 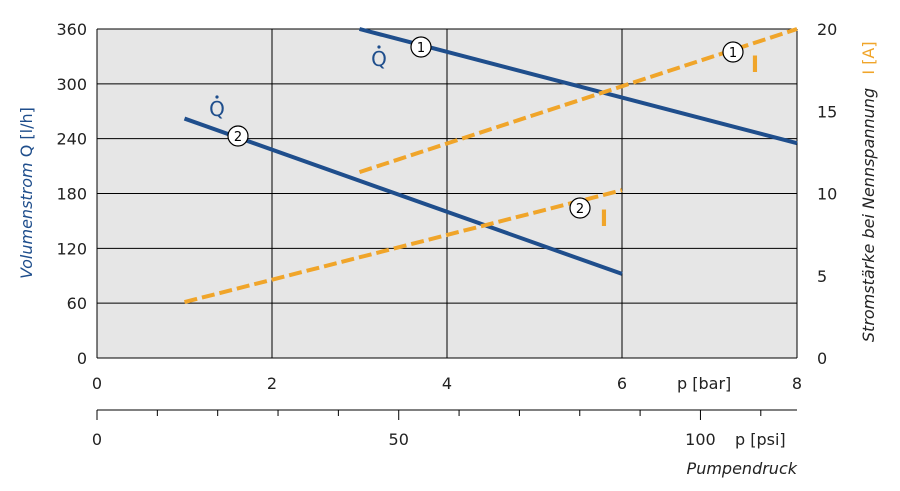 What do you see at coordinates (26, 193) in the screenshot?
I see `left-axis-title: Volumenstrom Q [l/h]` at bounding box center [26, 193].